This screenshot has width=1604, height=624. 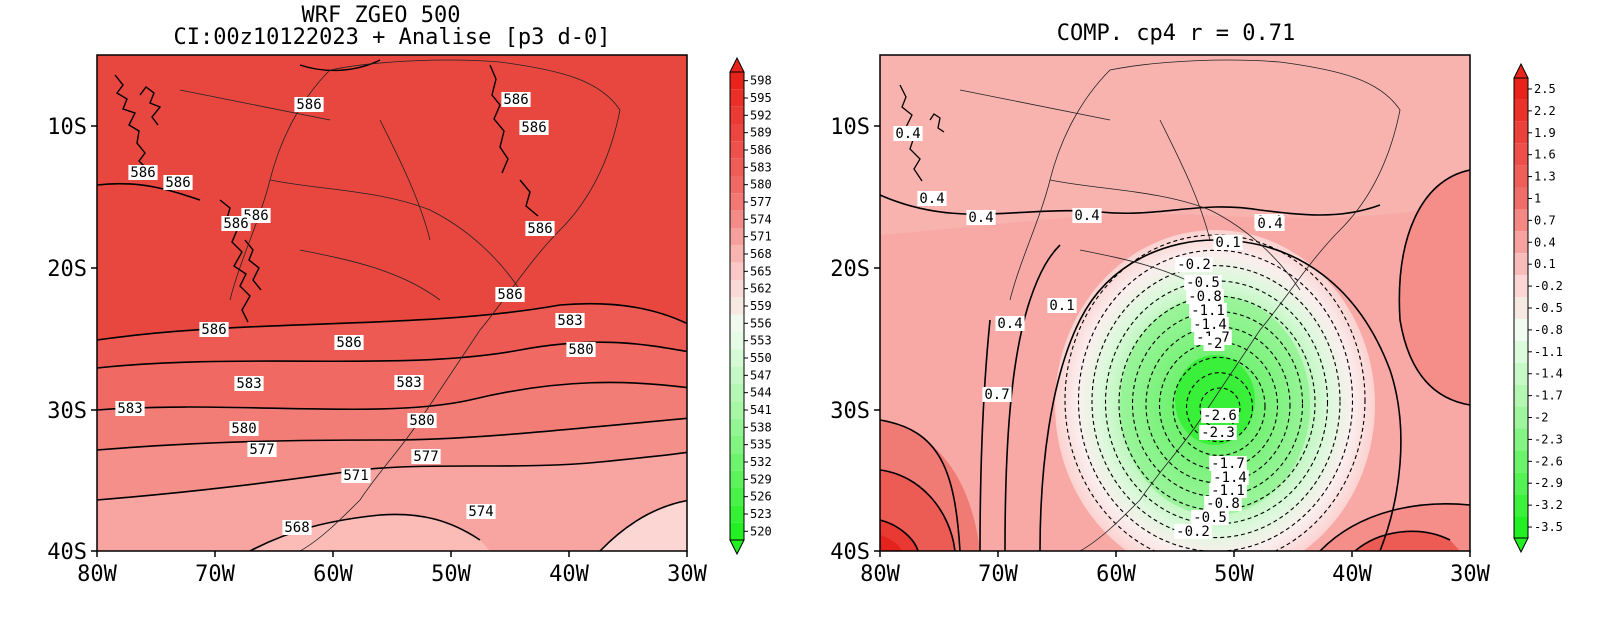 I want to click on right-lon-label: 30W, so click(x=1470, y=574).